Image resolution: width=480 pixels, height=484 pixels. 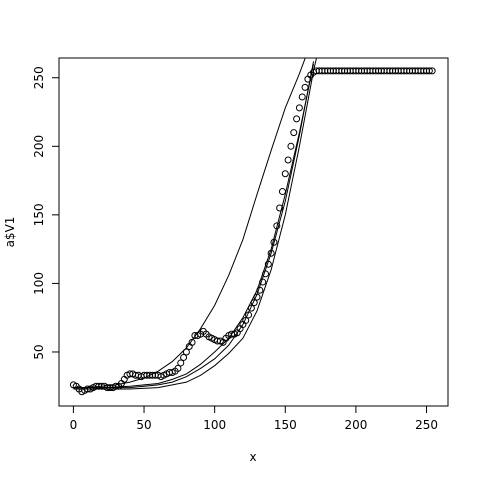 What do you see at coordinates (143, 425) in the screenshot?
I see `x-tick-label: 50` at bounding box center [143, 425].